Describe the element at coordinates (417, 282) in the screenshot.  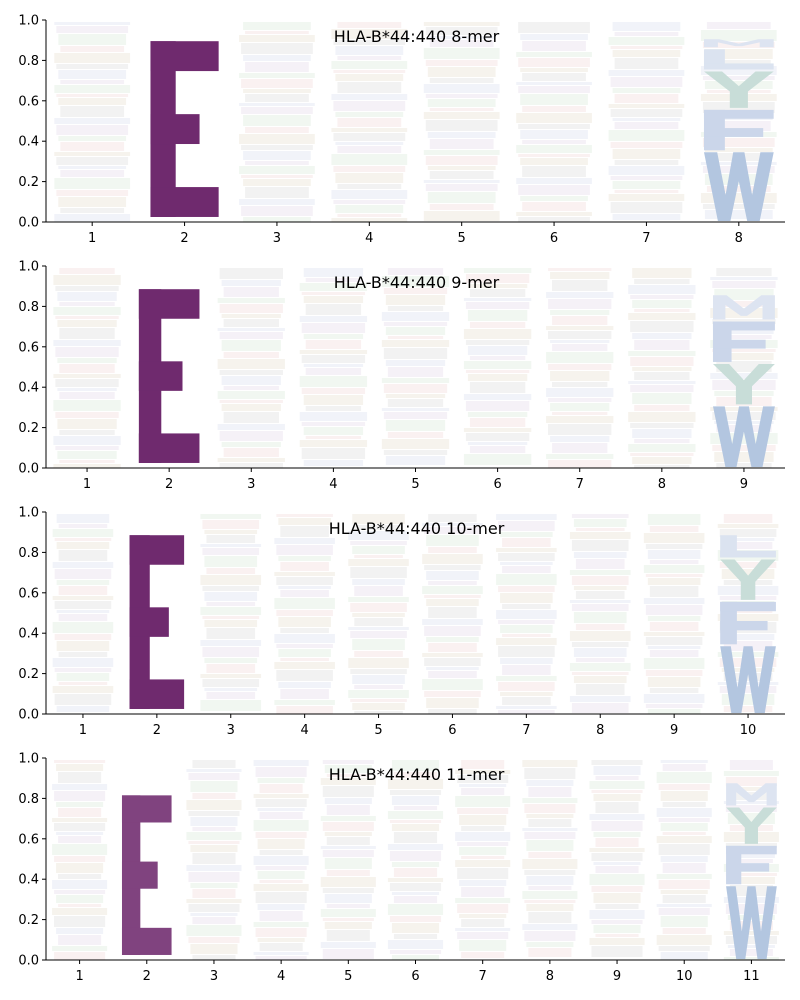
I see `chart-title: HLA-B*44:440 9-mer` at that location.